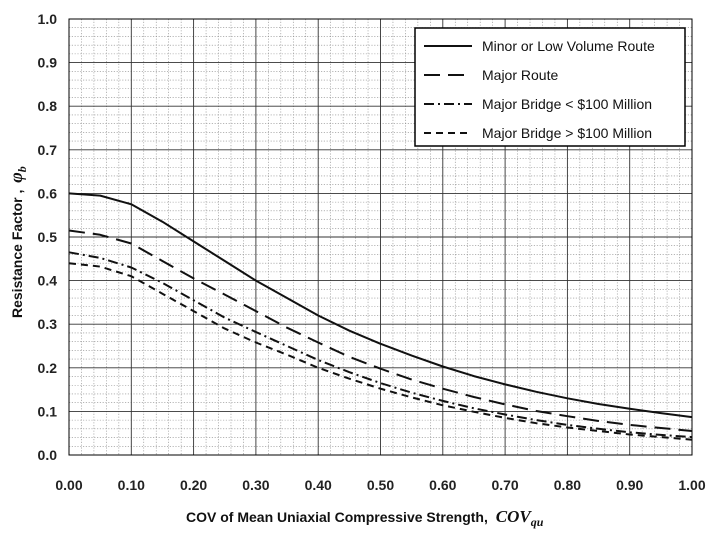  I want to click on x-tick-label: 0.90, so click(629, 485).